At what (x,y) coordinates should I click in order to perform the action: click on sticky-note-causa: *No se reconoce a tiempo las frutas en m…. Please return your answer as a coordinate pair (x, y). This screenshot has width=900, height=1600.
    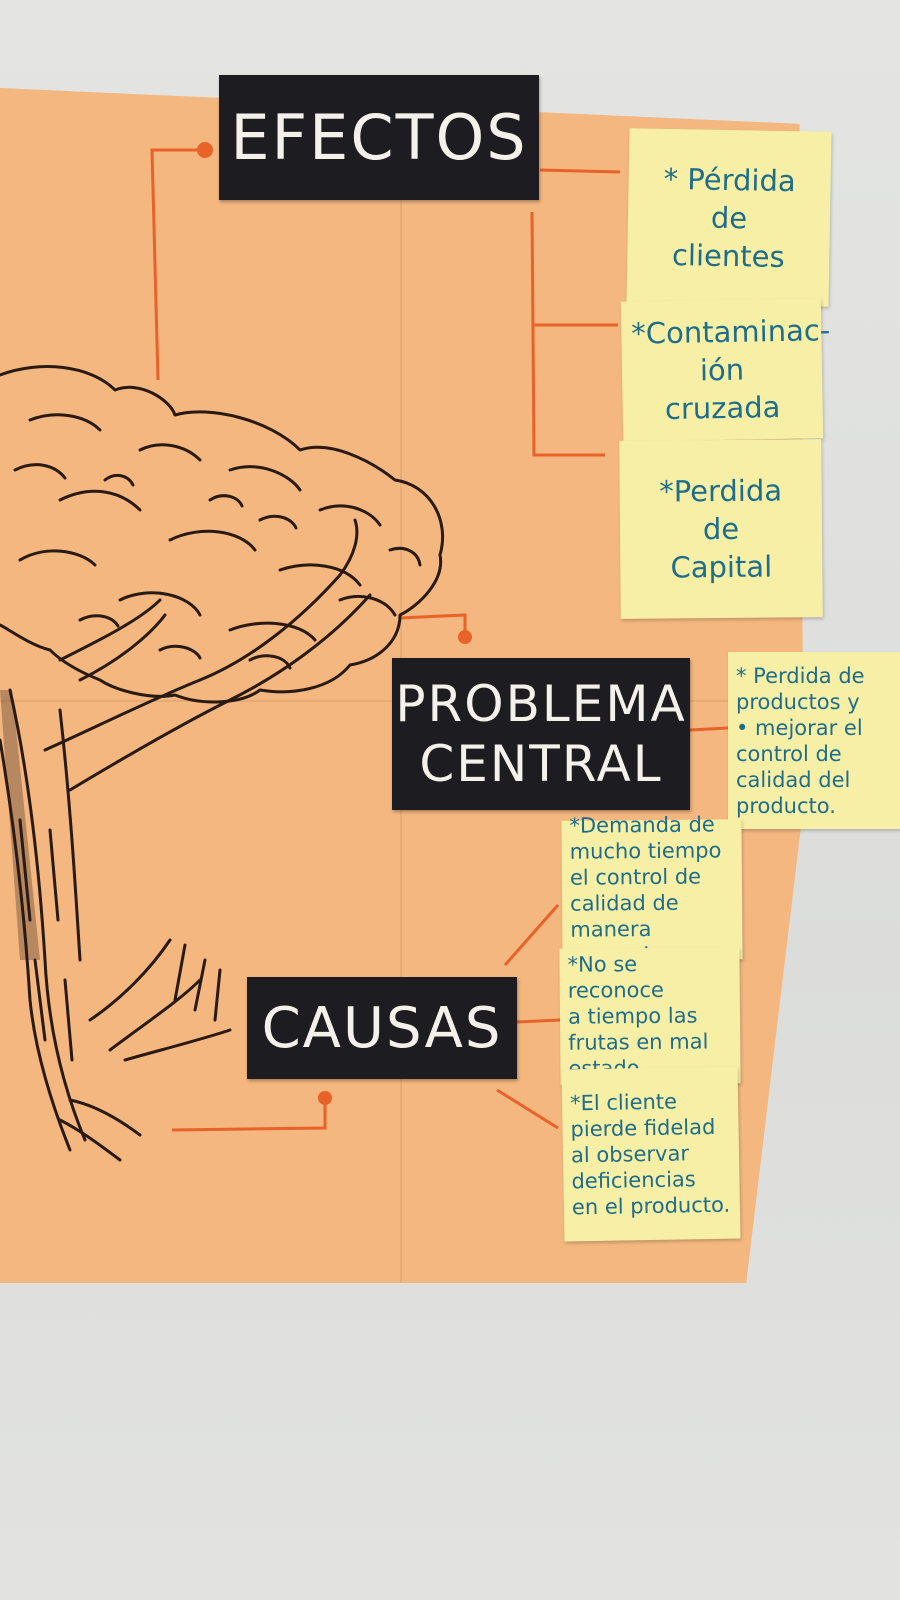
    Looking at the image, I should click on (650, 1016).